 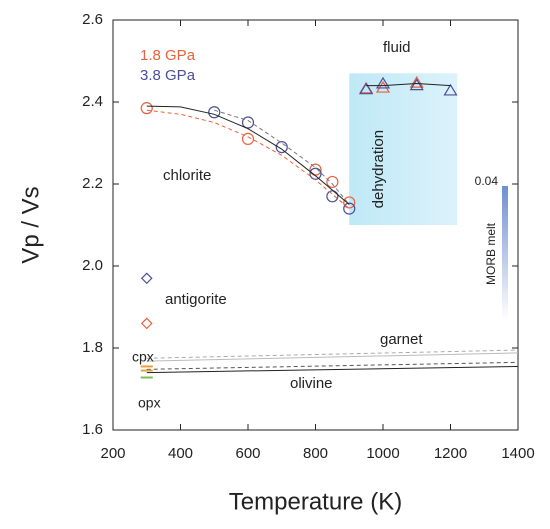 I want to click on legend-label: 3.8 GPa, so click(x=168, y=75).